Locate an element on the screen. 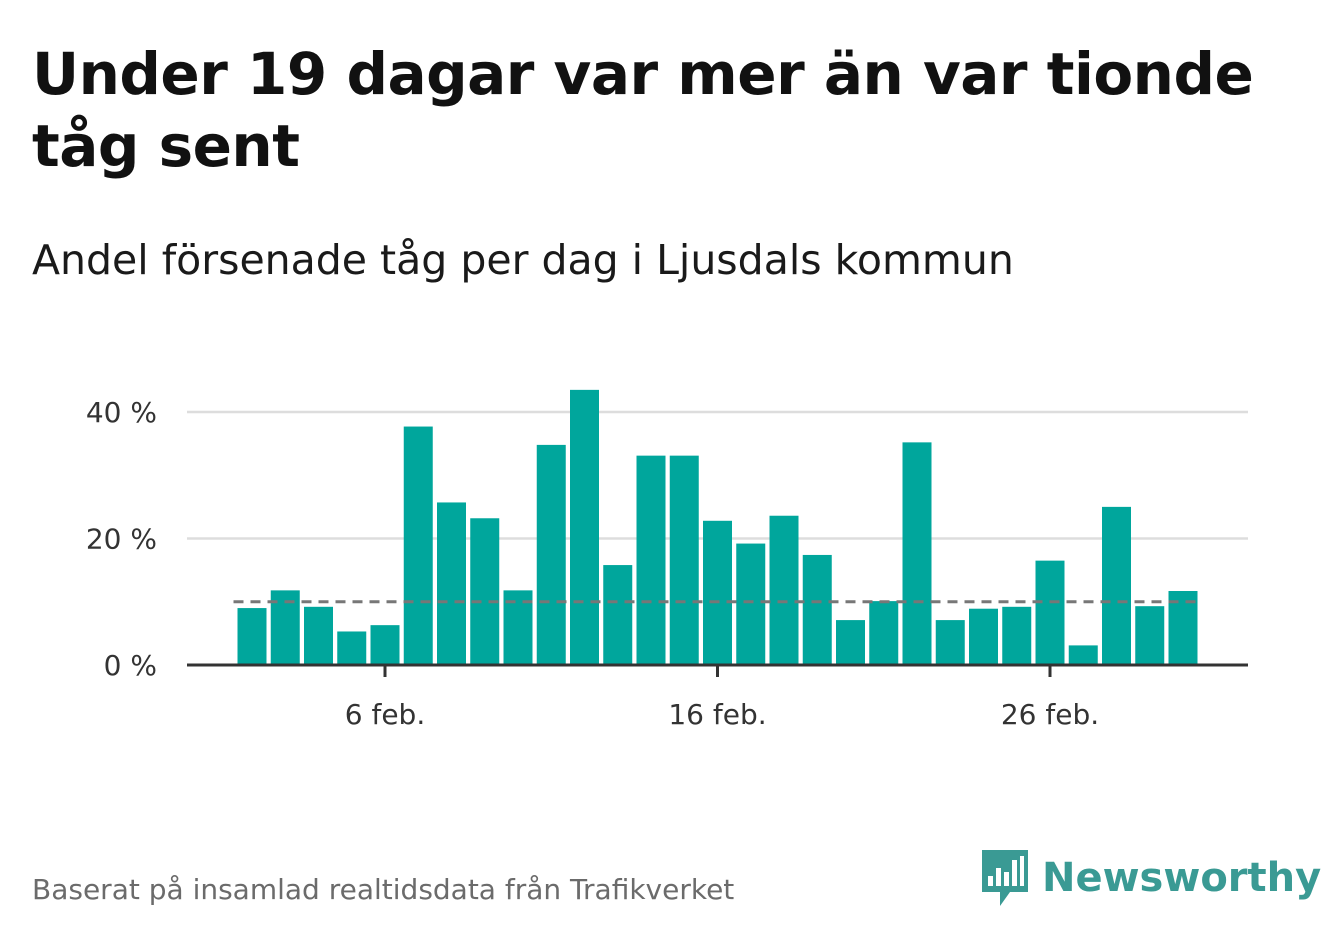 The height and width of the screenshot is (939, 1322). y-tick-label: 20 % is located at coordinates (121, 539).